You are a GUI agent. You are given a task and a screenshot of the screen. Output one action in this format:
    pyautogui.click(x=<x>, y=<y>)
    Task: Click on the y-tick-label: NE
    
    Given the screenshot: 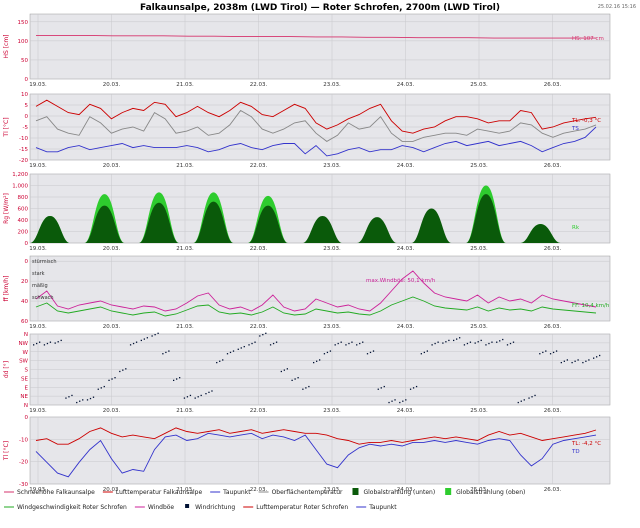 What is the action you would take?
    pyautogui.click(x=24, y=397)
    